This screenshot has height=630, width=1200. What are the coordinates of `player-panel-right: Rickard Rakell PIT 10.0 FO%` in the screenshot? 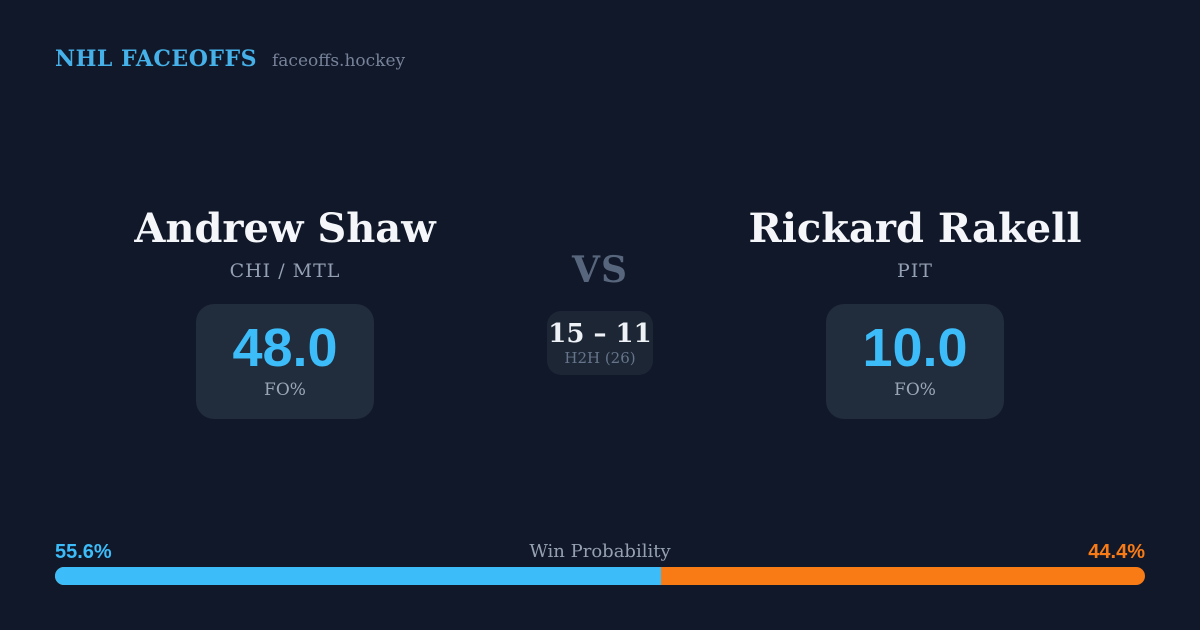 It's located at (915, 312).